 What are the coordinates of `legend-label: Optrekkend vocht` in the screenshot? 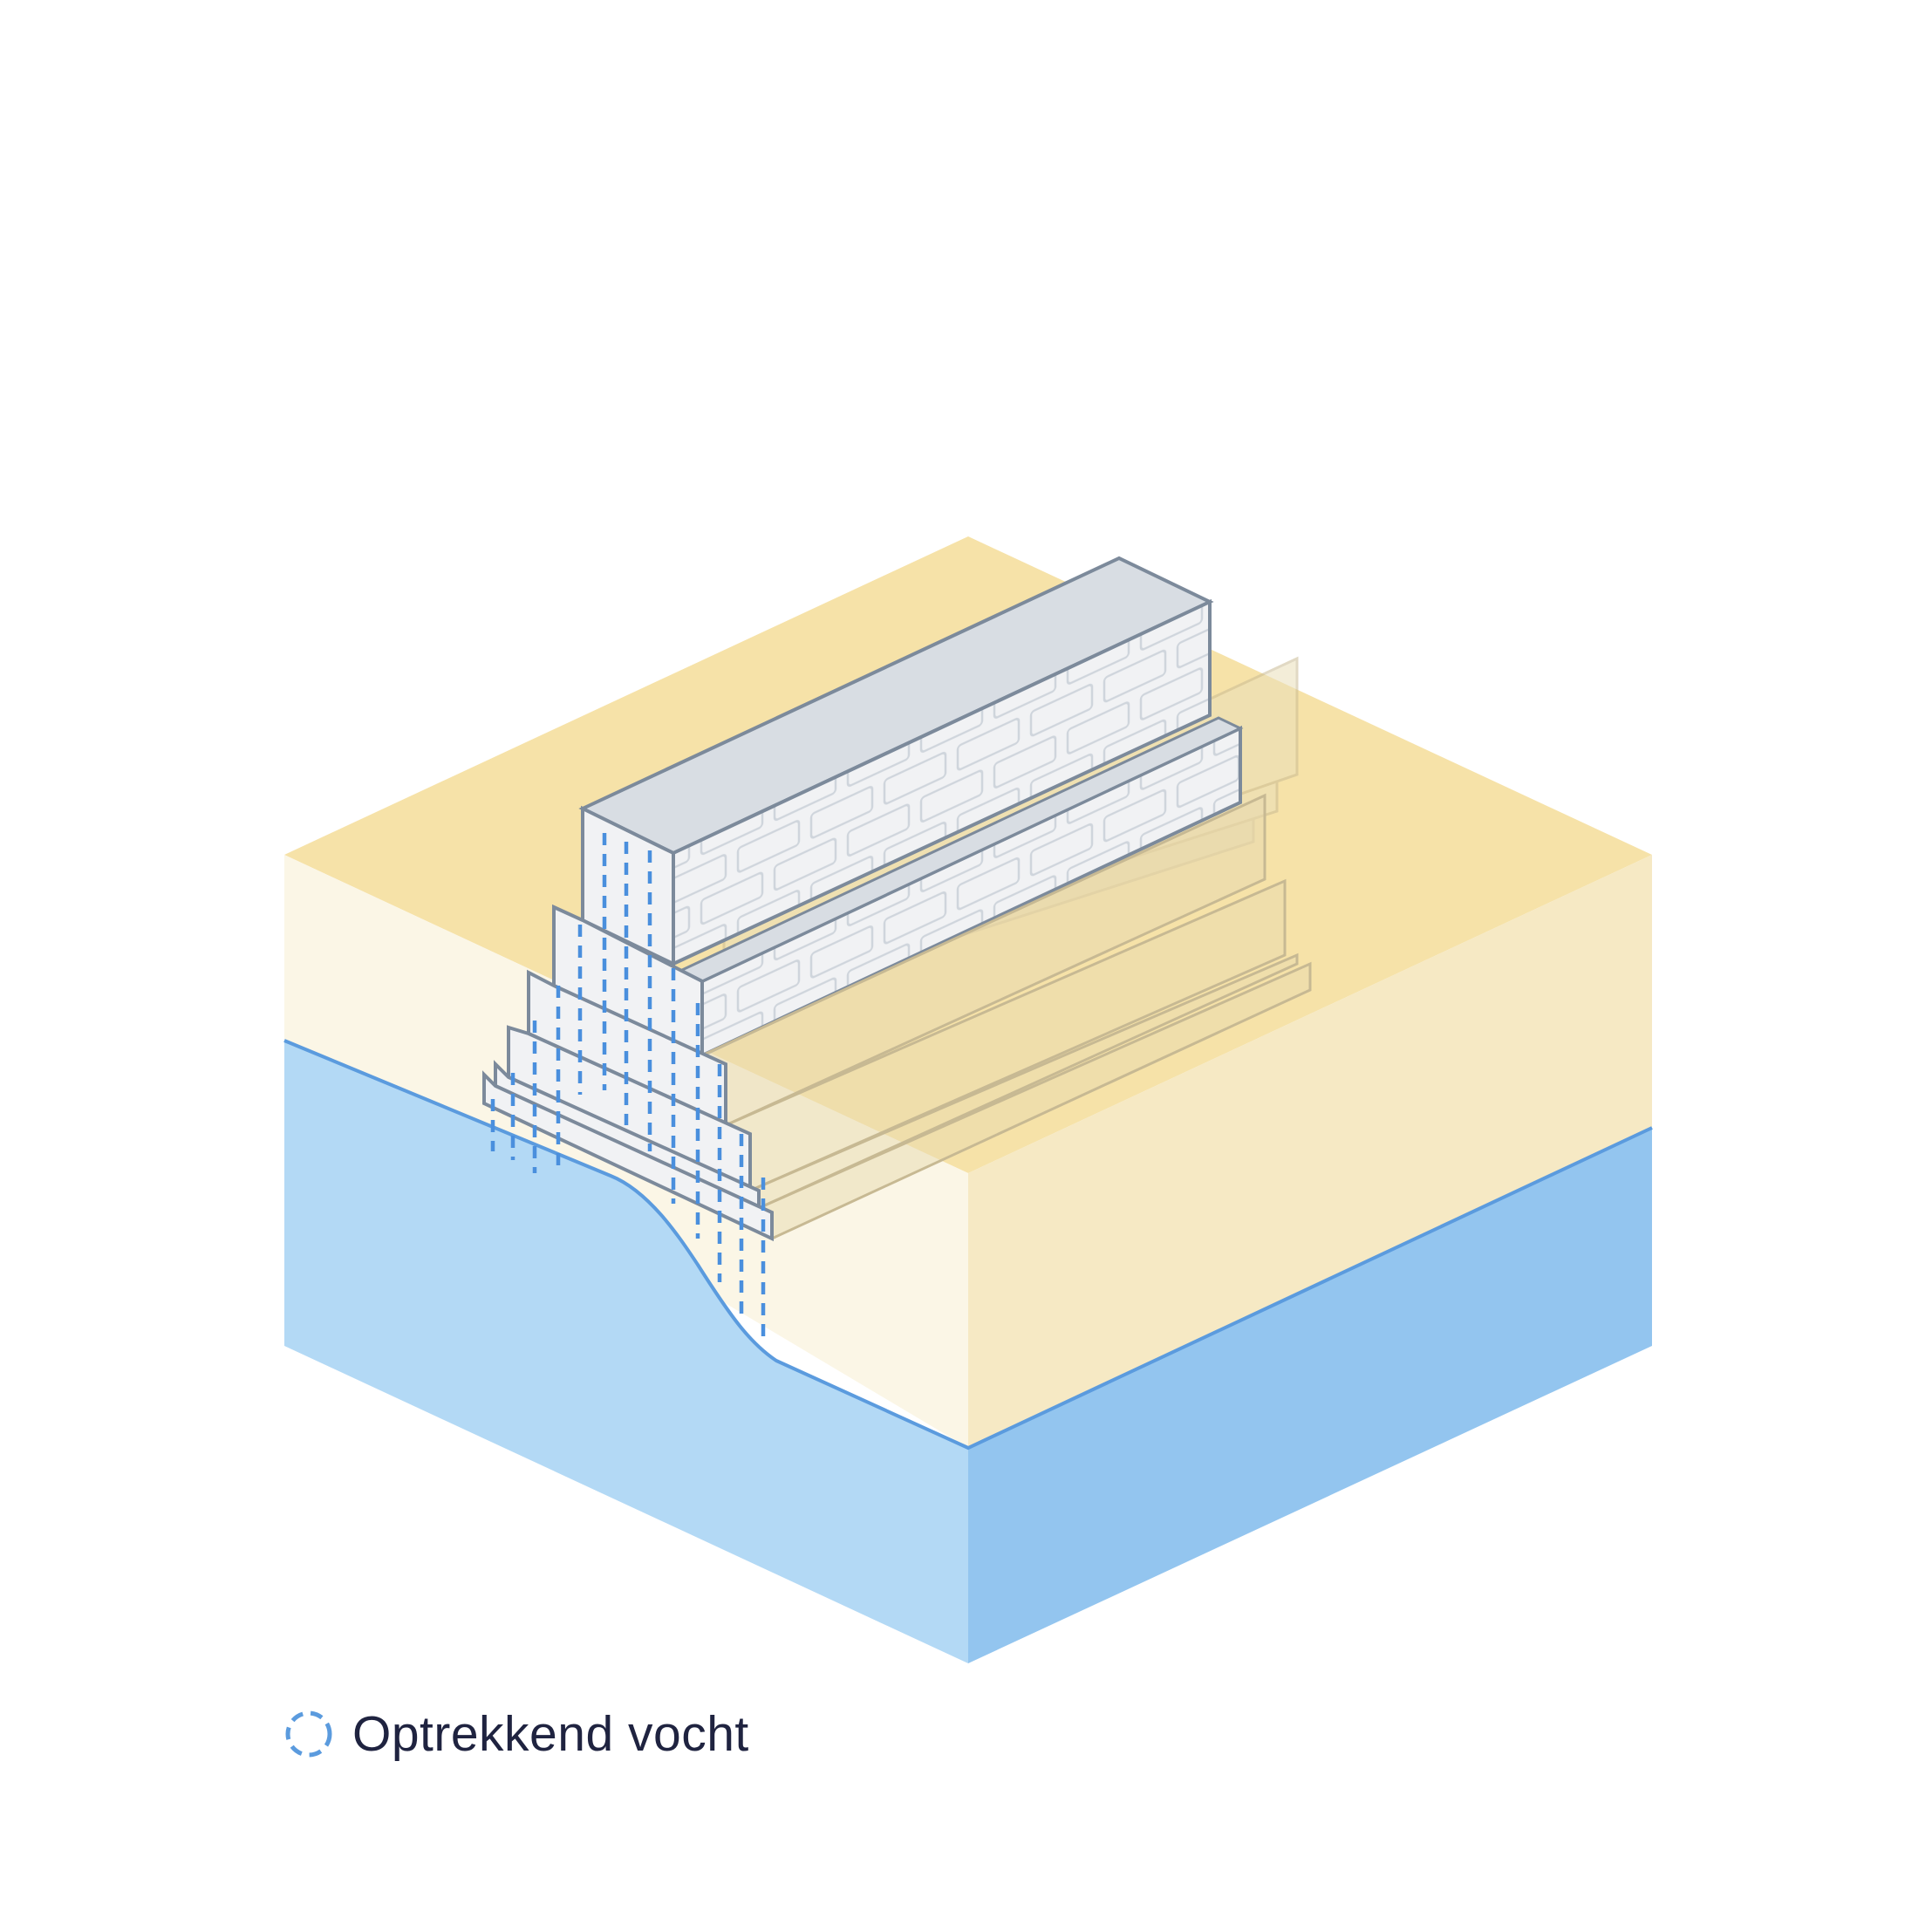 It's located at (550, 1734).